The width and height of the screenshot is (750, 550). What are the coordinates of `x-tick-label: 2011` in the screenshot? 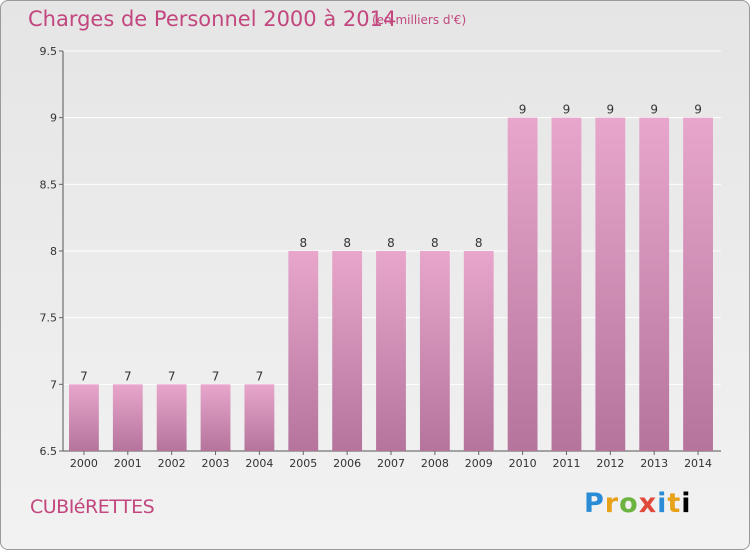 It's located at (566, 463).